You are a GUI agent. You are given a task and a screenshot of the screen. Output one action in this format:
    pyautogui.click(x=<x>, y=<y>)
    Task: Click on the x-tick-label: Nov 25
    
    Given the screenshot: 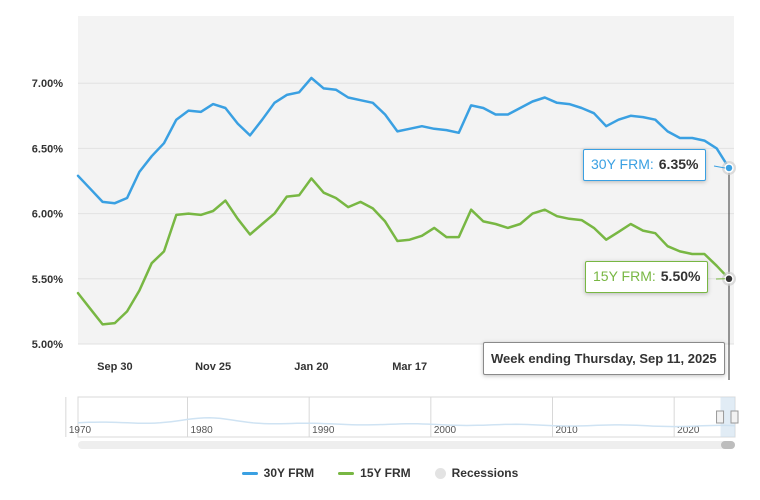 What is the action you would take?
    pyautogui.click(x=213, y=367)
    